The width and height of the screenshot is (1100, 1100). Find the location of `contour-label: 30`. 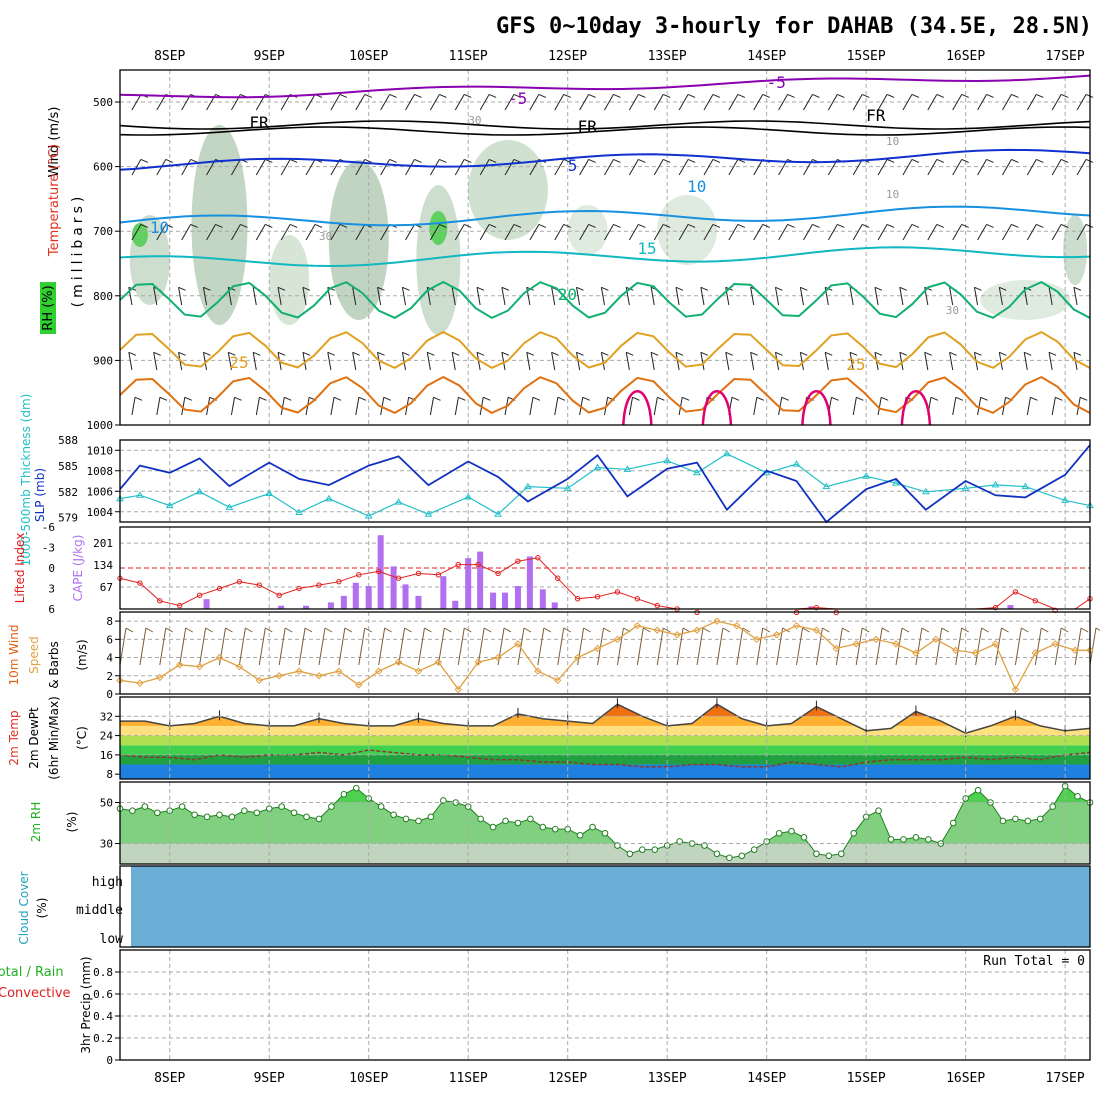

contour-label: 30 is located at coordinates (952, 310).